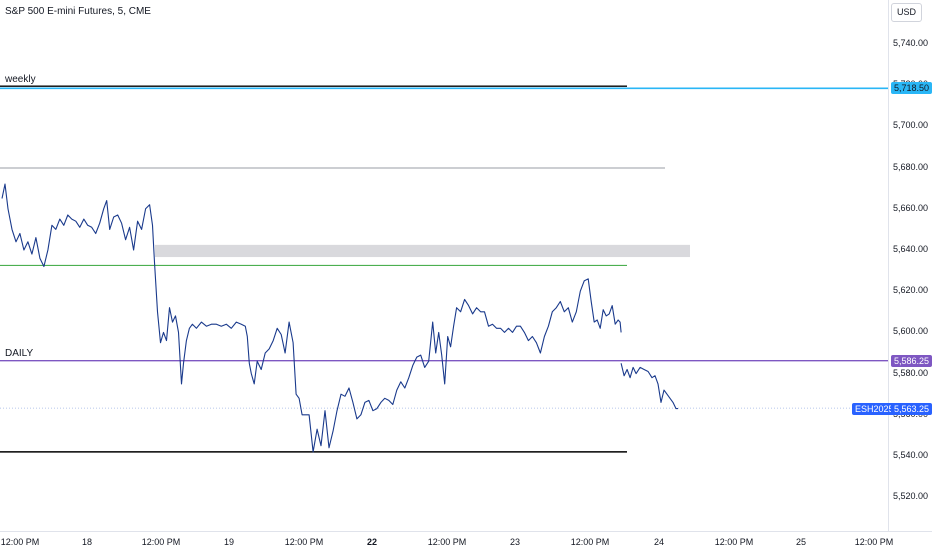 This screenshot has height=550, width=932. I want to click on chart-title: S&P 500 E-mini Futures, 5, CME, so click(78, 11).